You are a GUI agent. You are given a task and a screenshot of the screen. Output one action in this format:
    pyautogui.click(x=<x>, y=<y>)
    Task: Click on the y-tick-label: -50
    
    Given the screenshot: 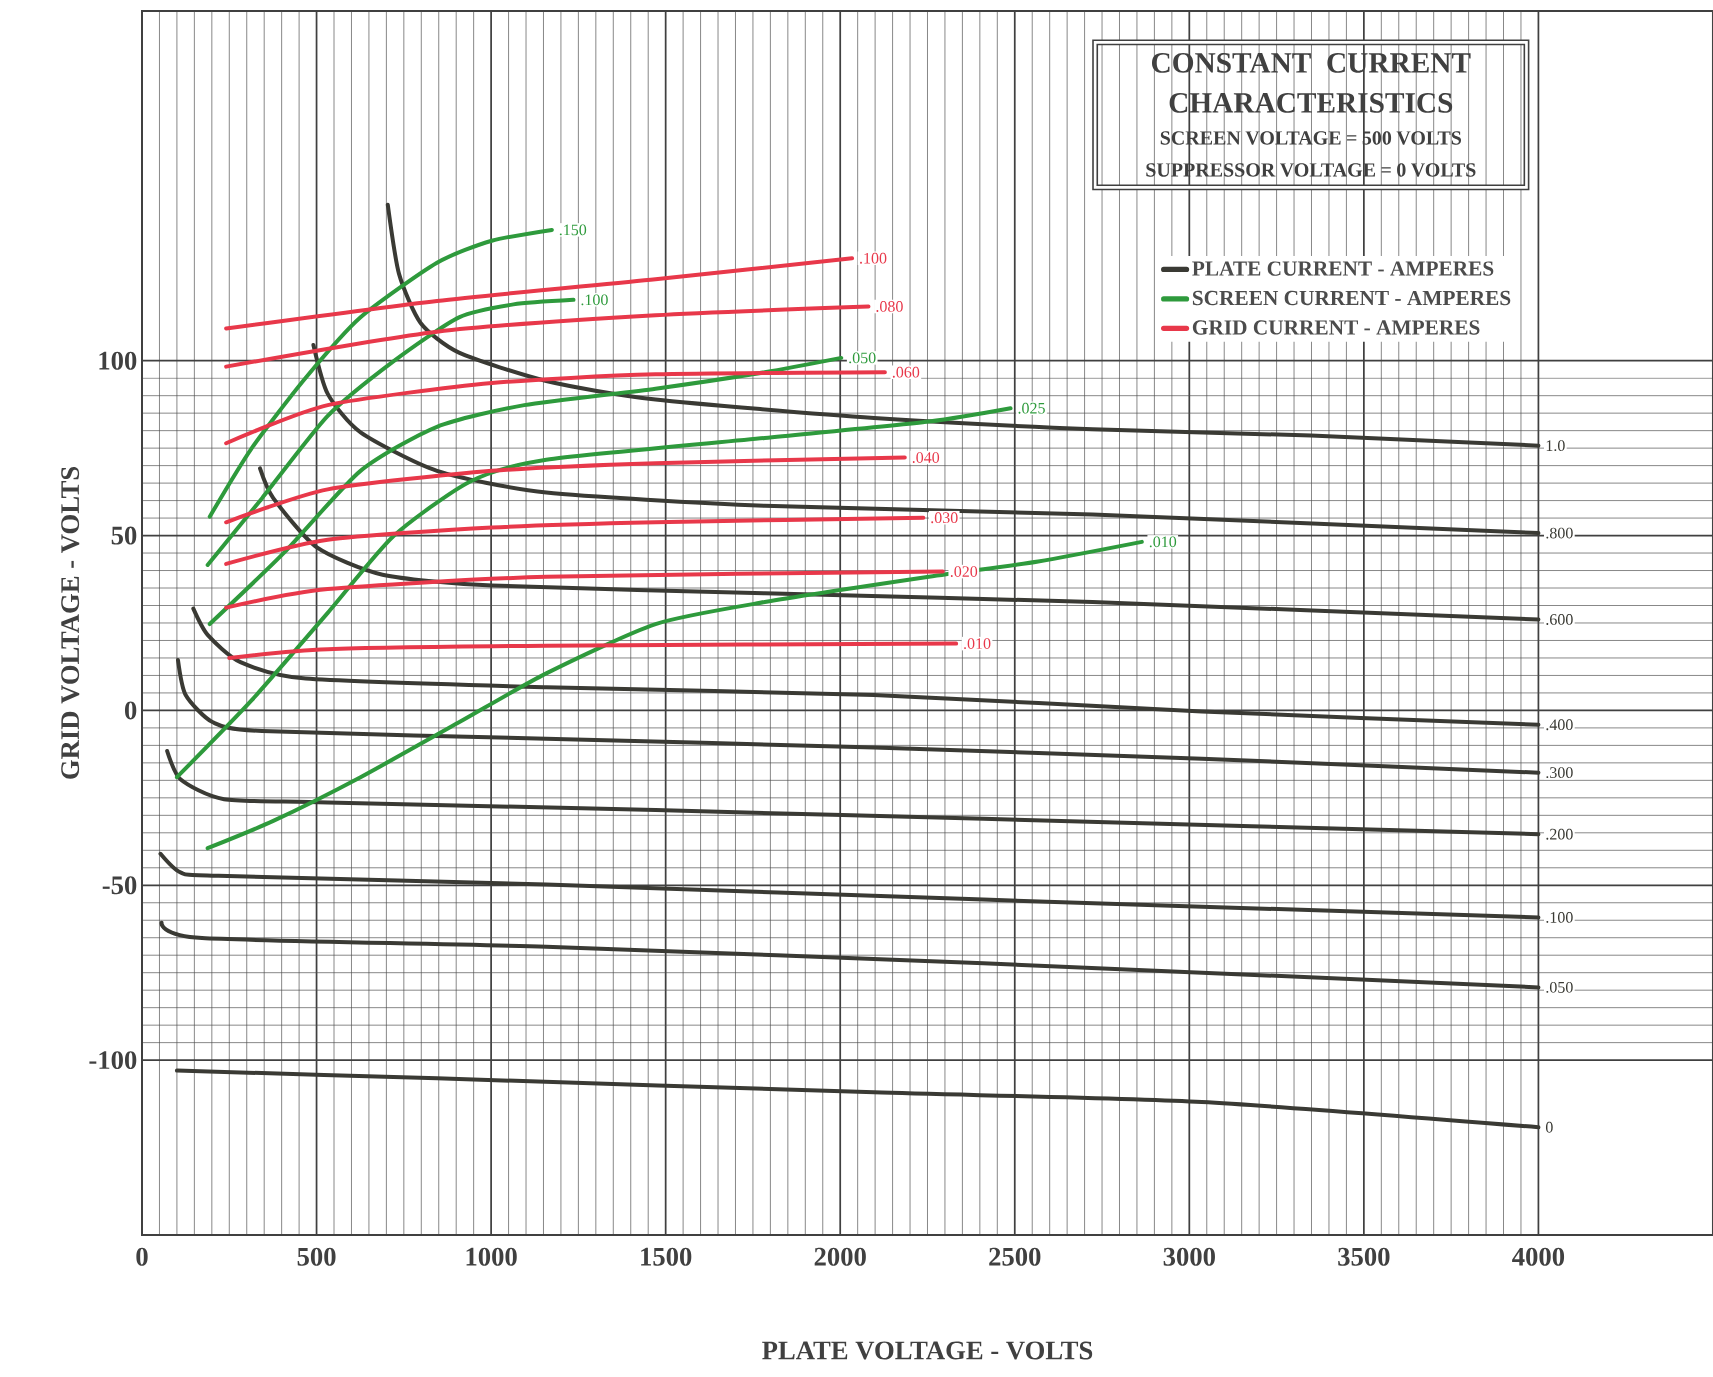 What is the action you would take?
    pyautogui.click(x=119, y=885)
    